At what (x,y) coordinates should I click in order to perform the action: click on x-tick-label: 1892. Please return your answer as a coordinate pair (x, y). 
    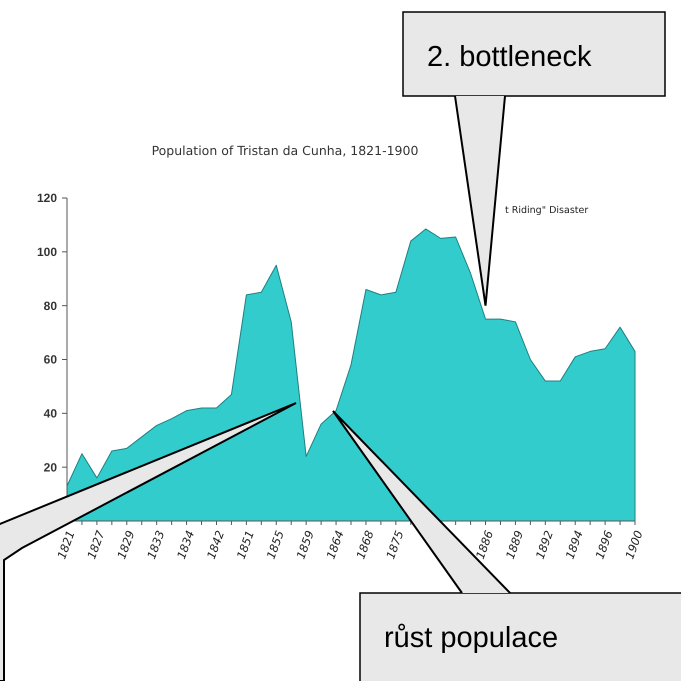
    Looking at the image, I should click on (544, 544).